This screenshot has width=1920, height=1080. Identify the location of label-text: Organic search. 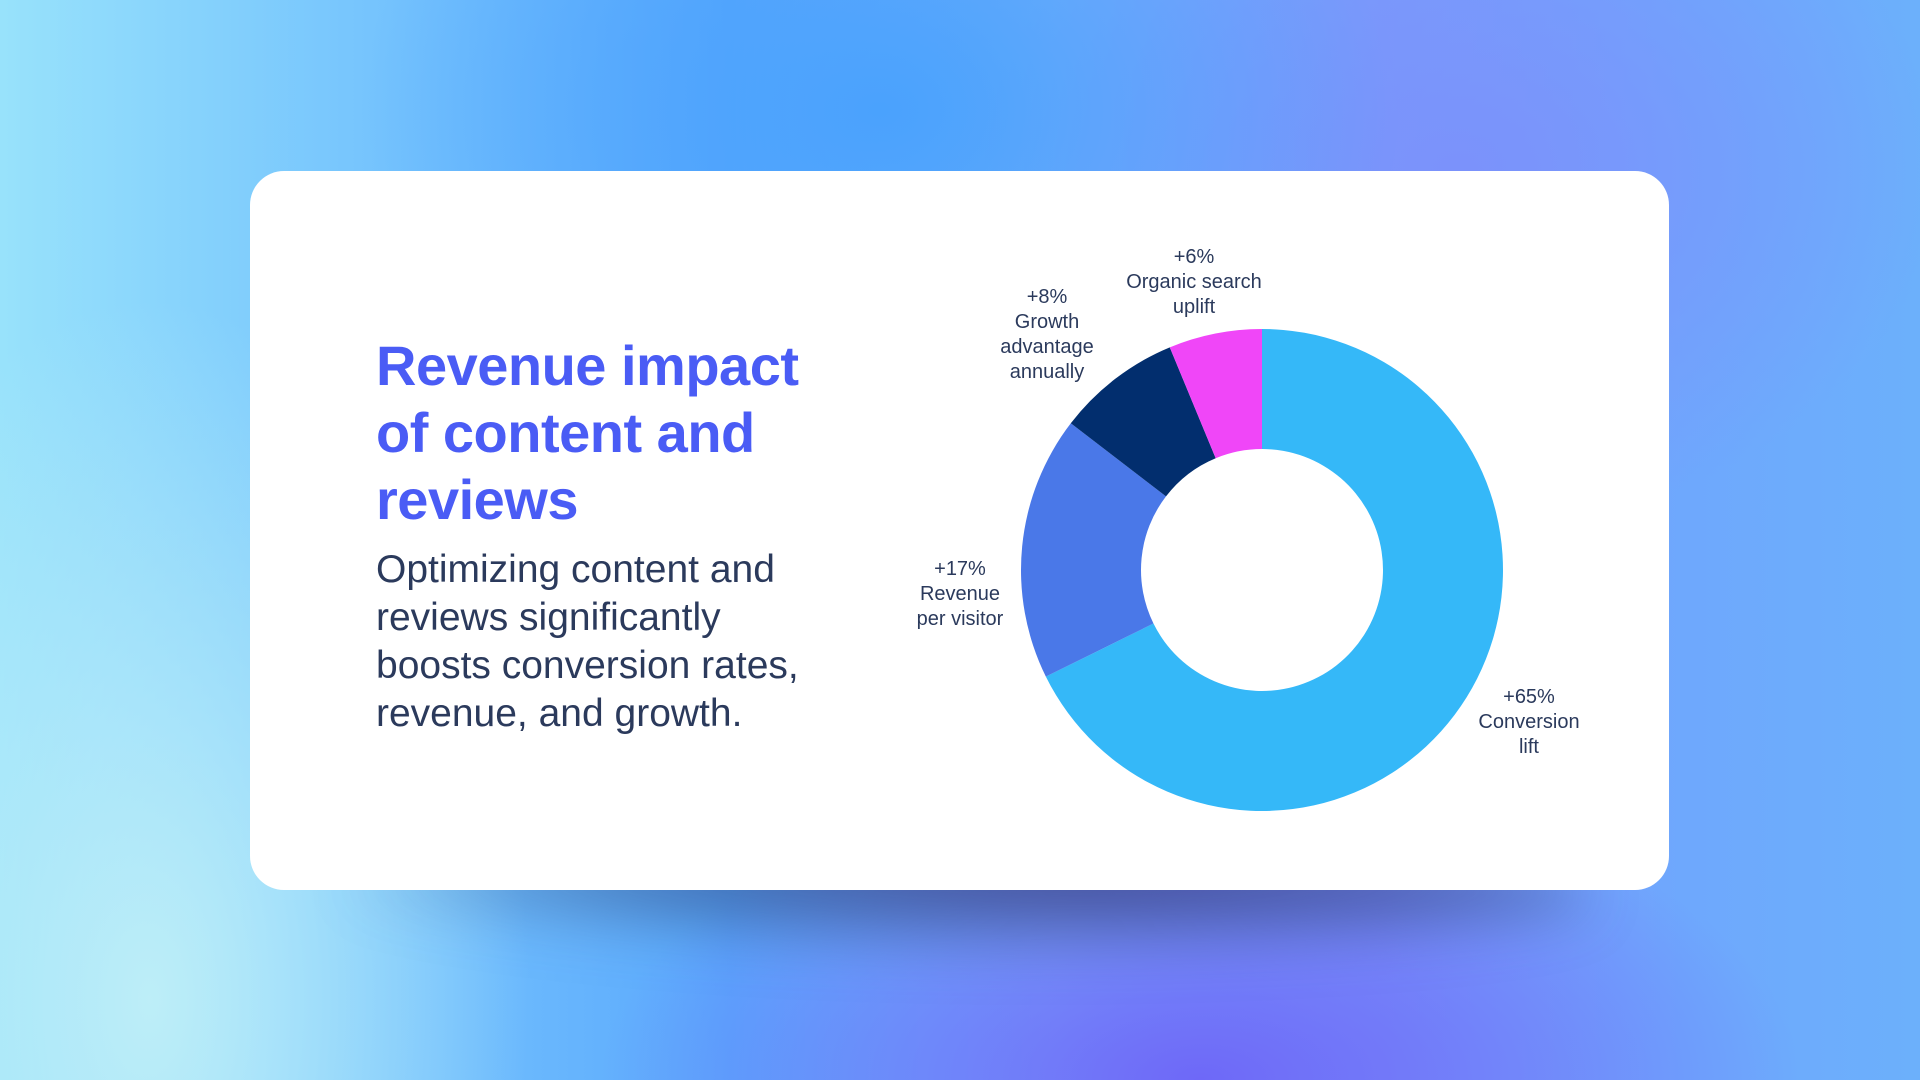
(1194, 282).